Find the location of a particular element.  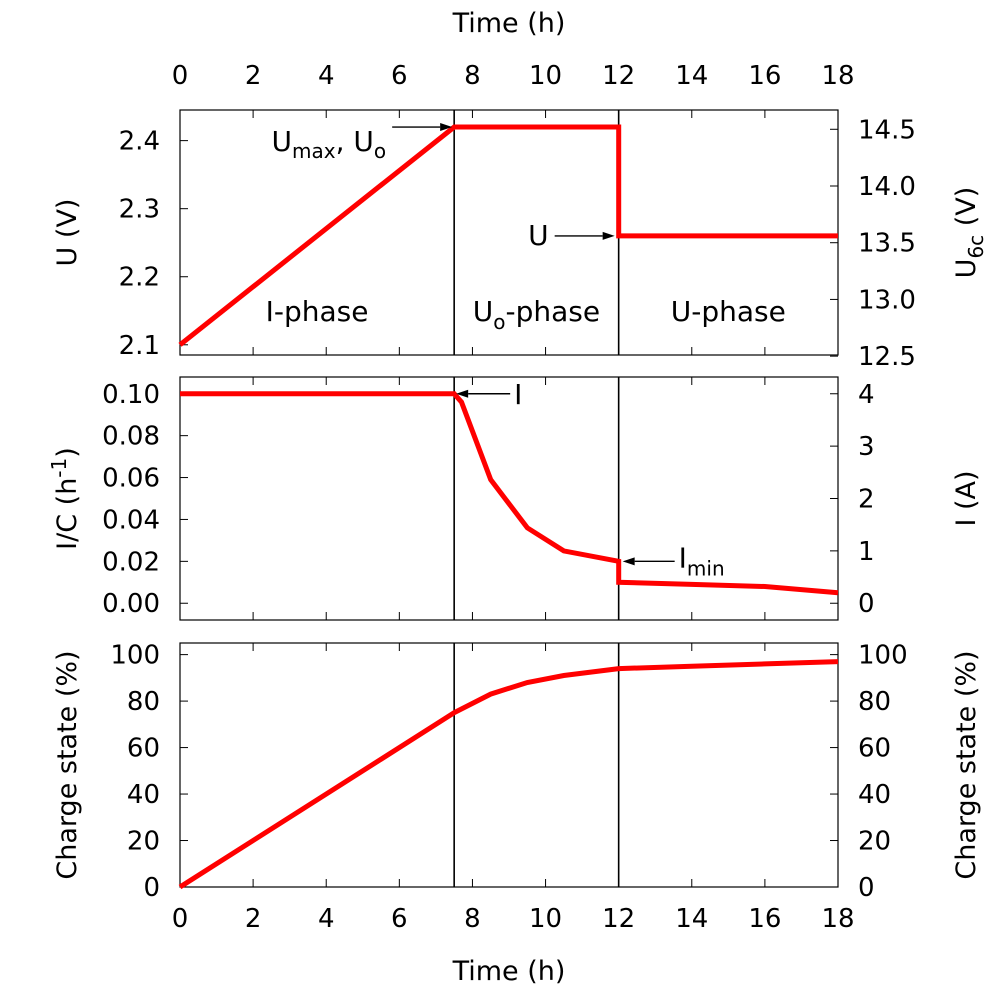

y-axis-title-current: I/C (h-1) is located at coordinates (65, 498).